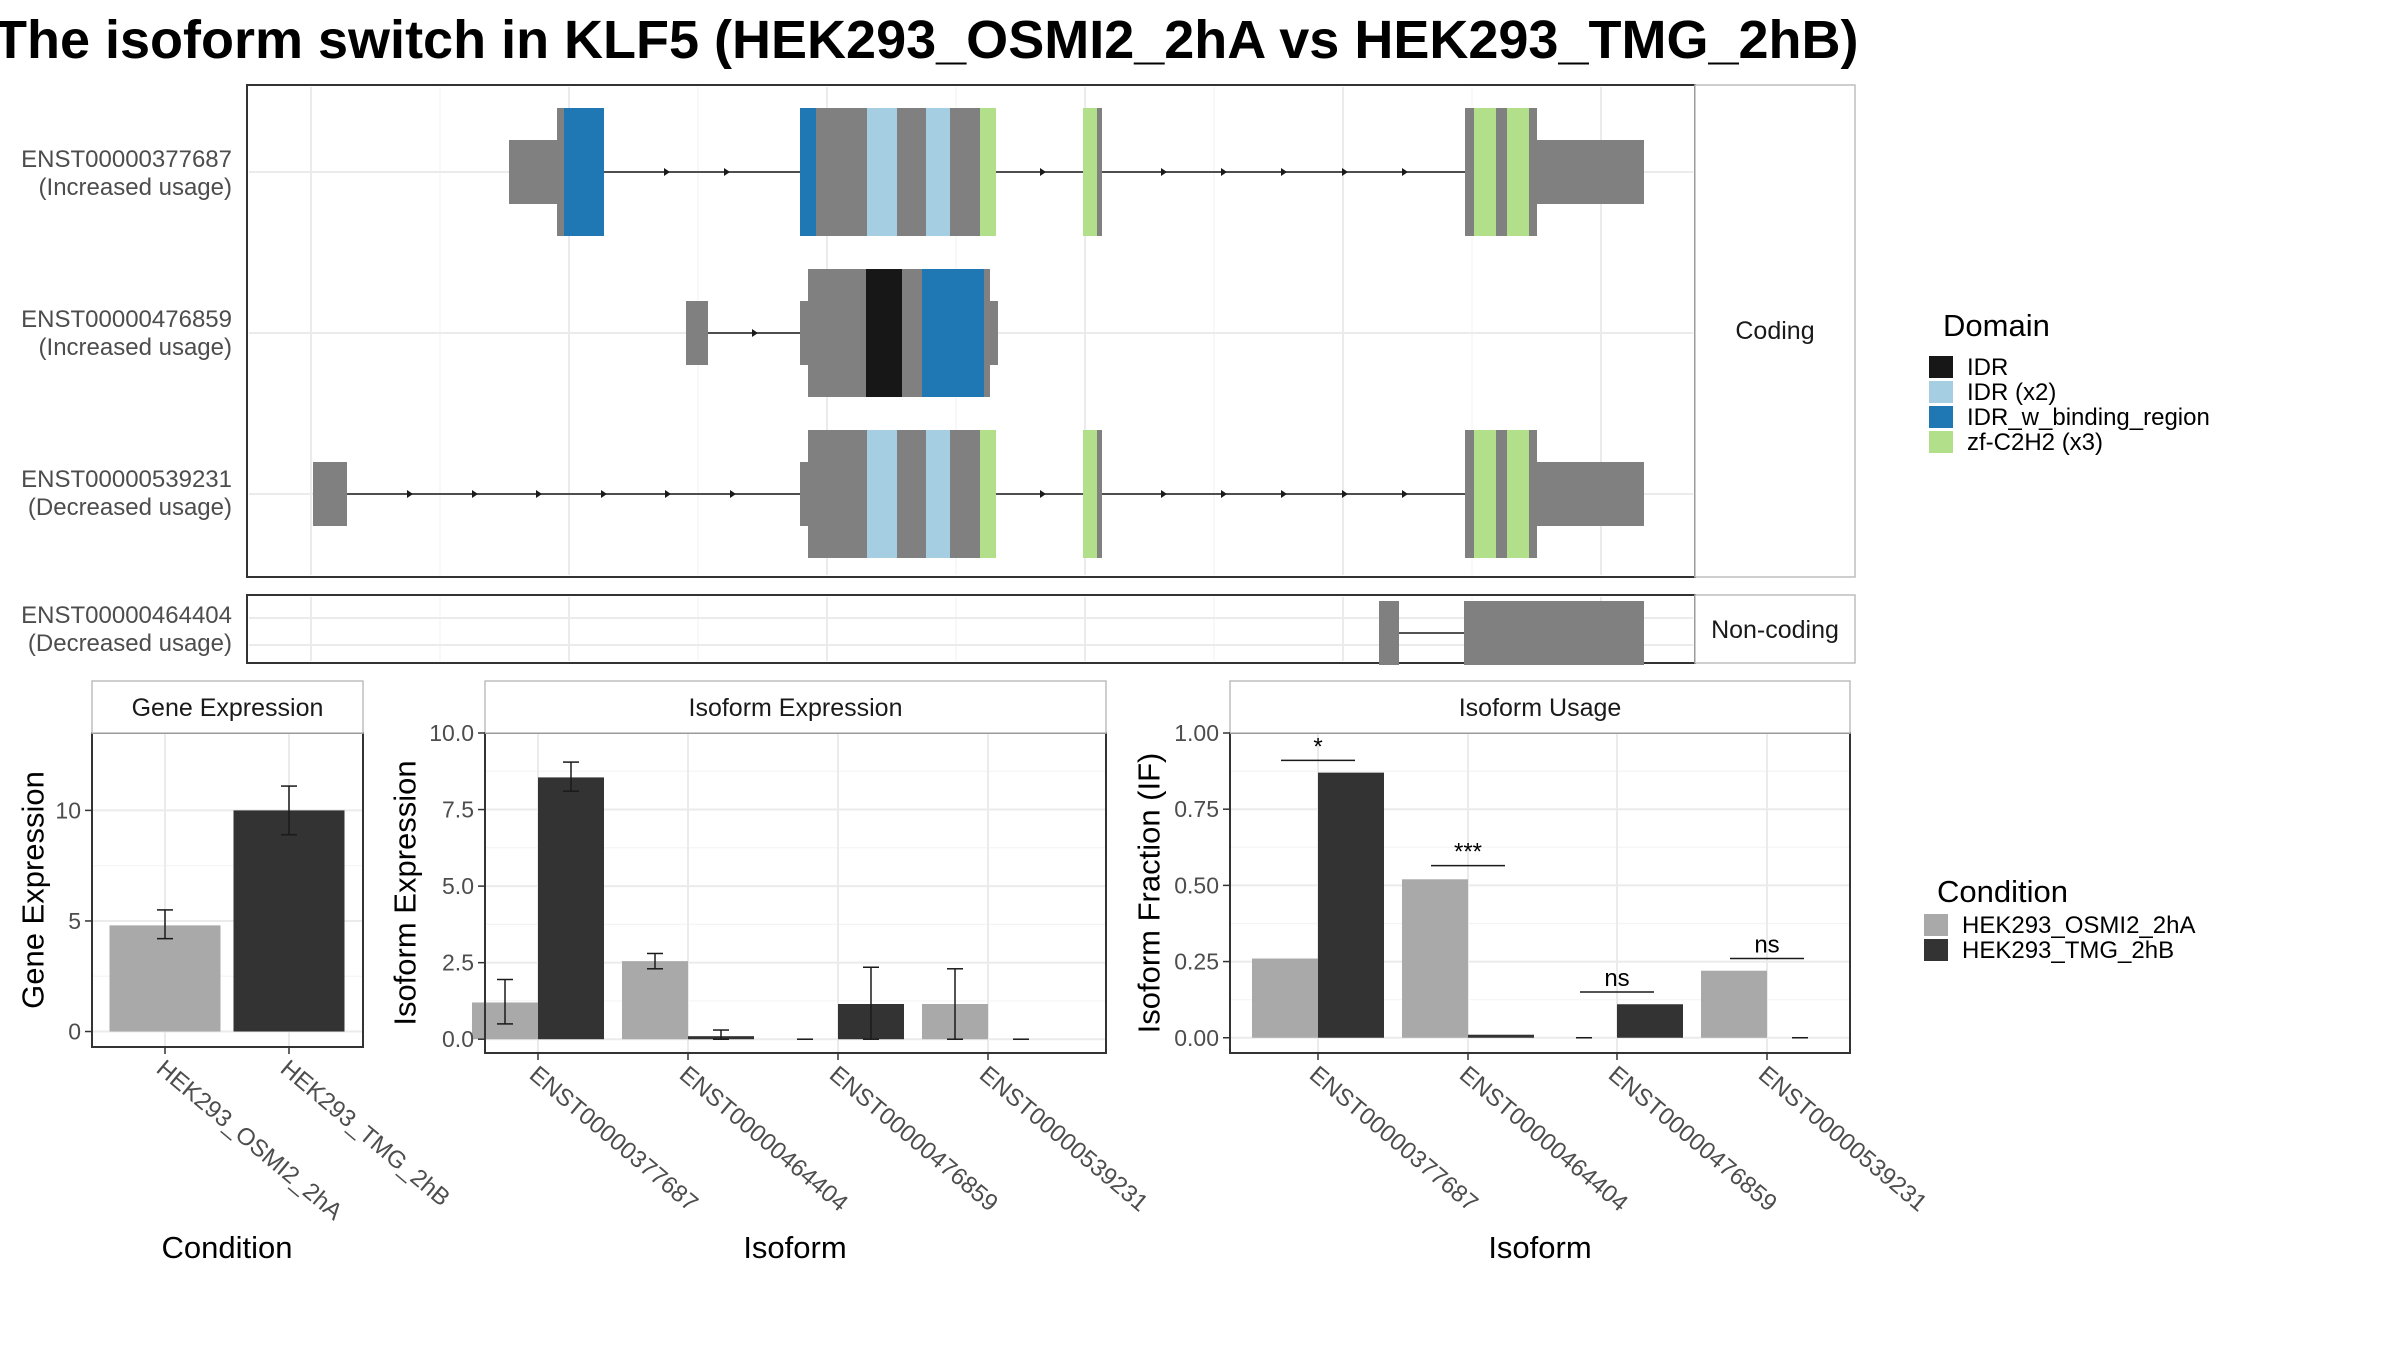 The height and width of the screenshot is (1350, 2400). What do you see at coordinates (126, 615) in the screenshot?
I see `transcript-label-id: ENST00000464404` at bounding box center [126, 615].